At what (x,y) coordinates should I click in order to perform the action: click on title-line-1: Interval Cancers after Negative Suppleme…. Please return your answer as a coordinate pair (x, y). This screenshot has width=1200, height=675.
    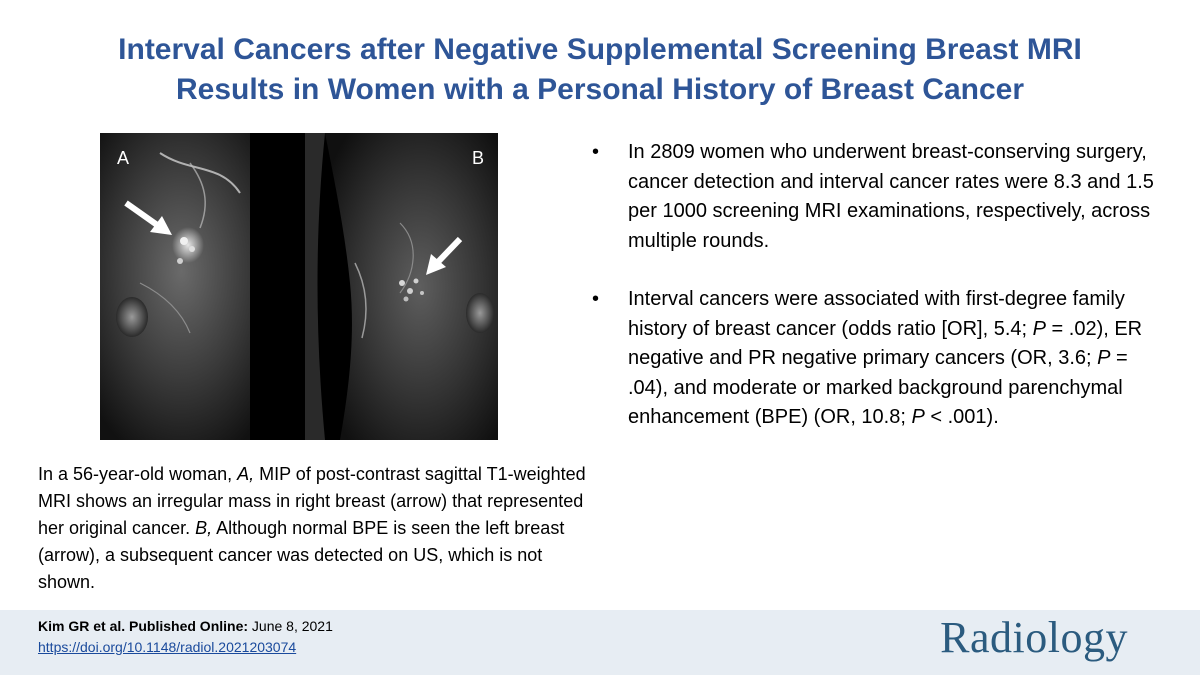
    Looking at the image, I should click on (600, 49).